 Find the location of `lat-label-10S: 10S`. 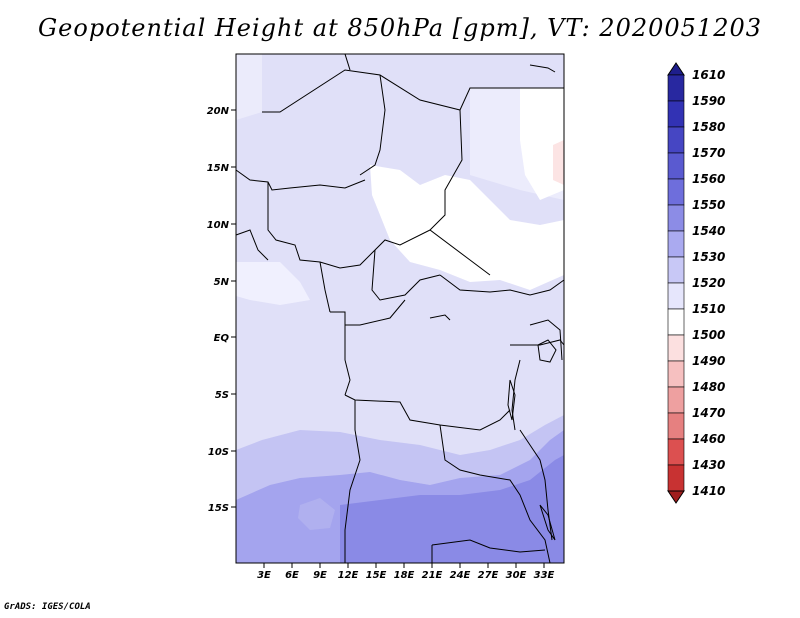

lat-label-10S: 10S is located at coordinates (218, 452).